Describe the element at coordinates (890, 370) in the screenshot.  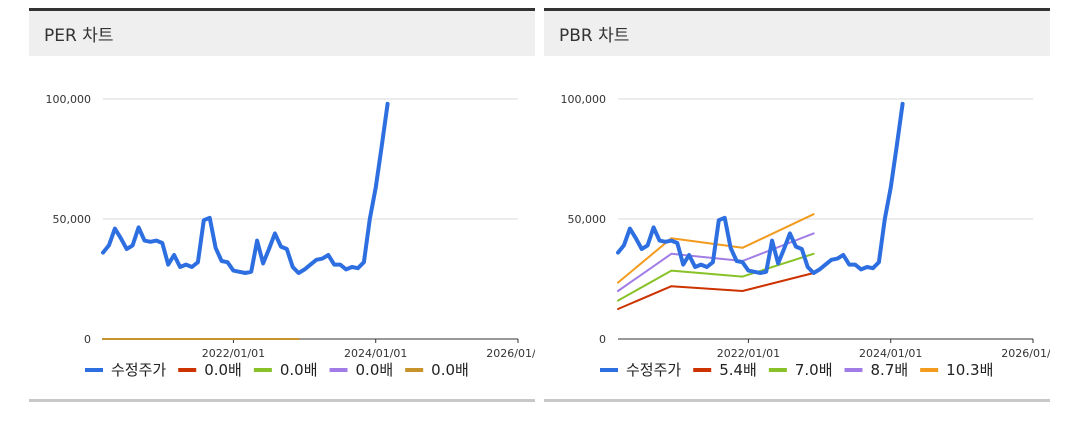
I see `legend-label: 8.7배` at that location.